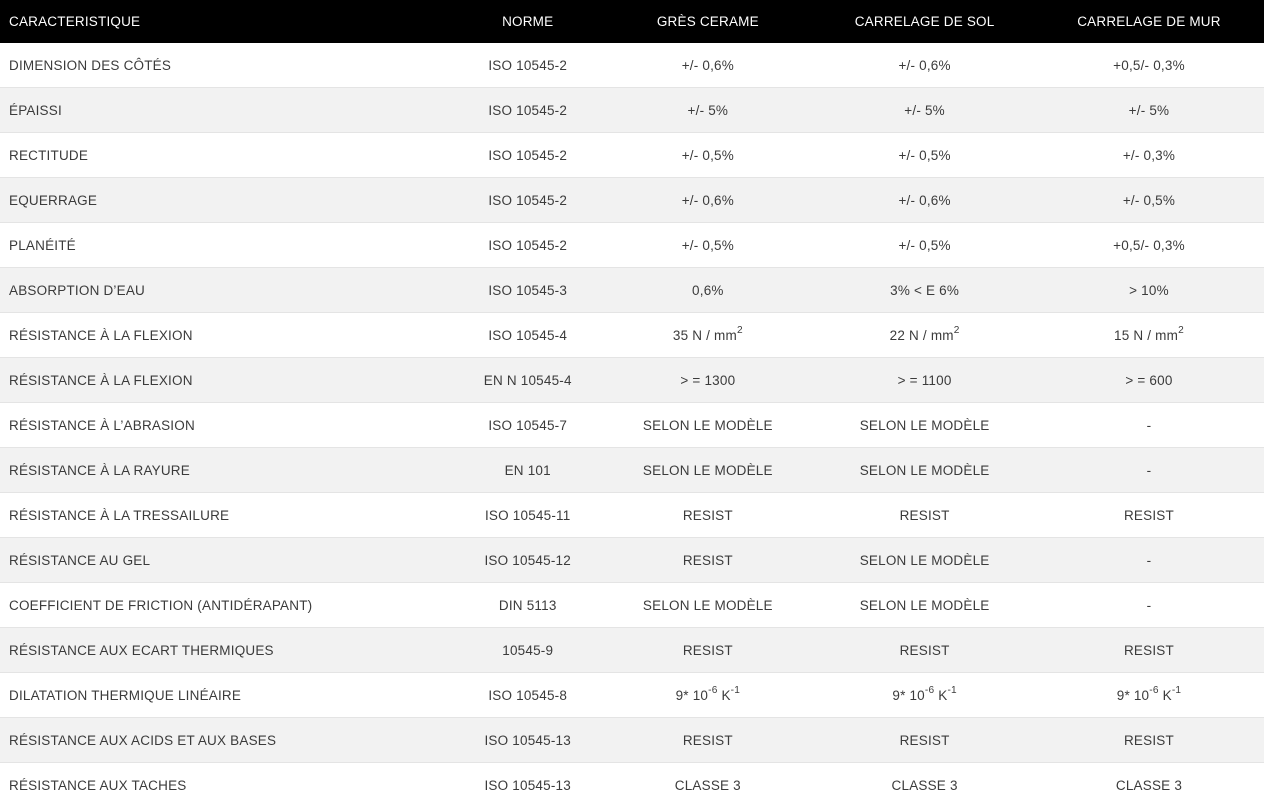  What do you see at coordinates (708, 784) in the screenshot?
I see `cell-gres-cerame: CLASSE 3` at bounding box center [708, 784].